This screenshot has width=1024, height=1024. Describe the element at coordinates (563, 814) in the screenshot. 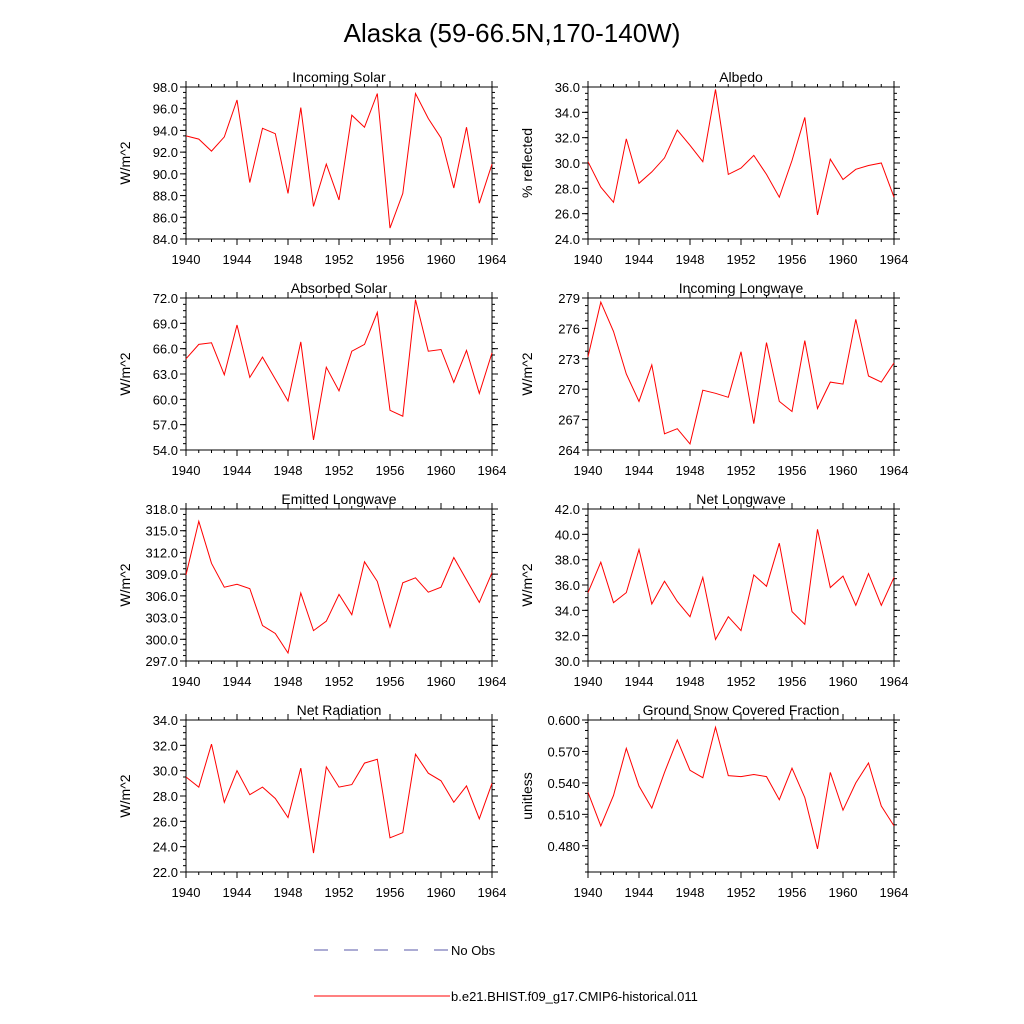

I see `y-tick-label: 0.510` at that location.